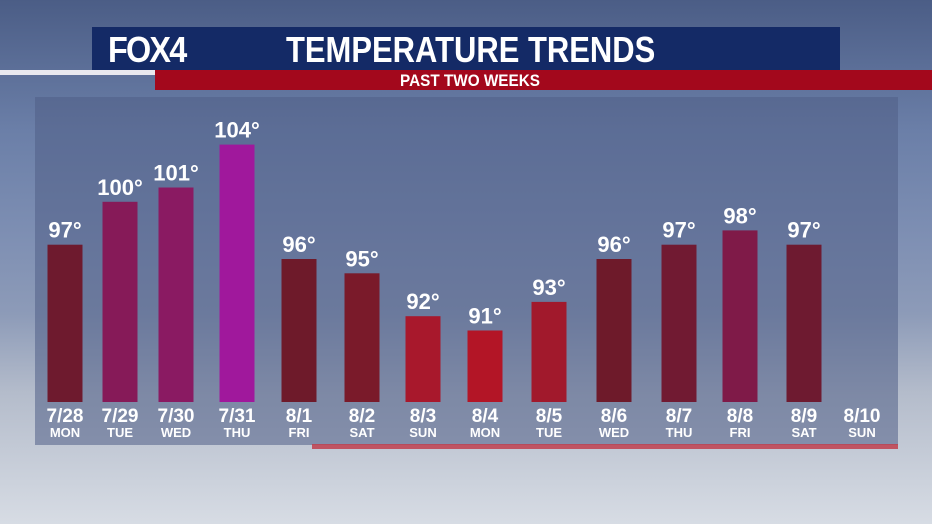  I want to click on value-label: 93°, so click(548, 287).